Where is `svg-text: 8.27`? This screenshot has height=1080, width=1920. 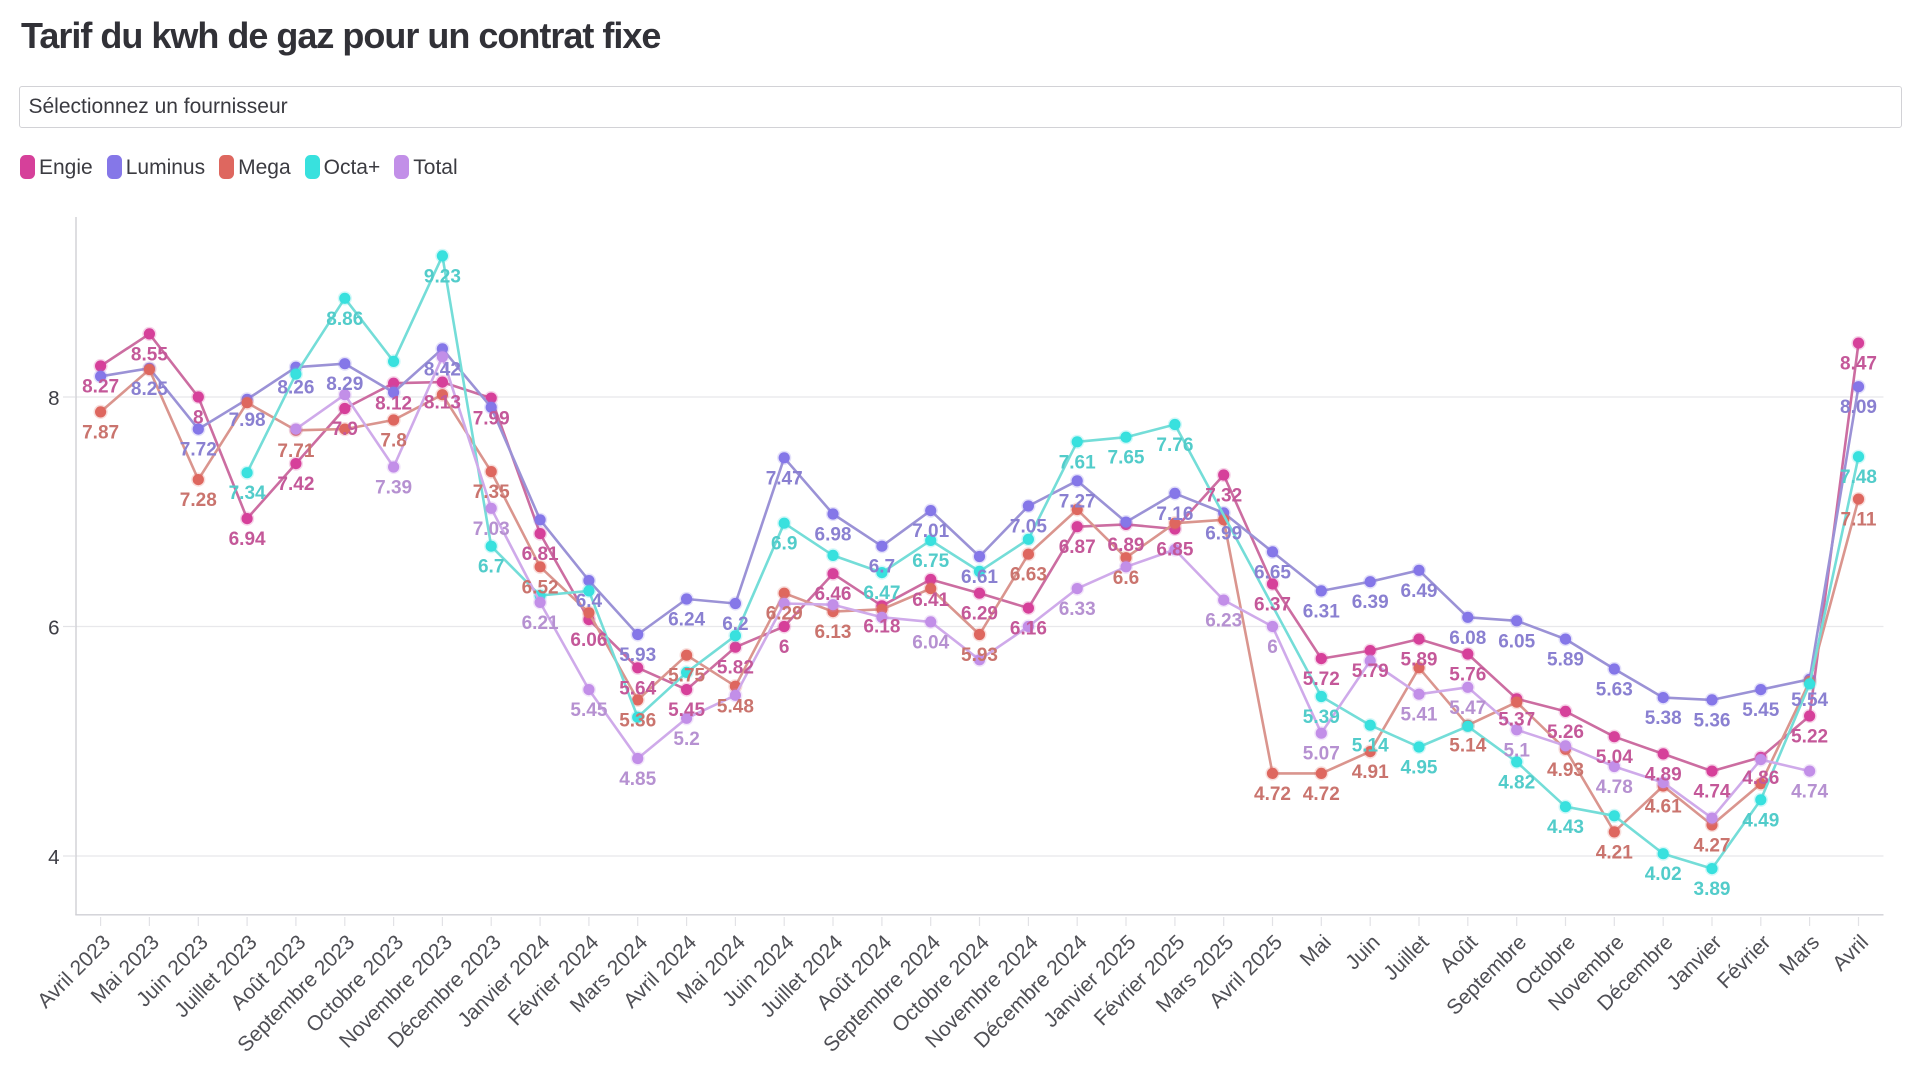
svg-text: 8.27 is located at coordinates (100, 387).